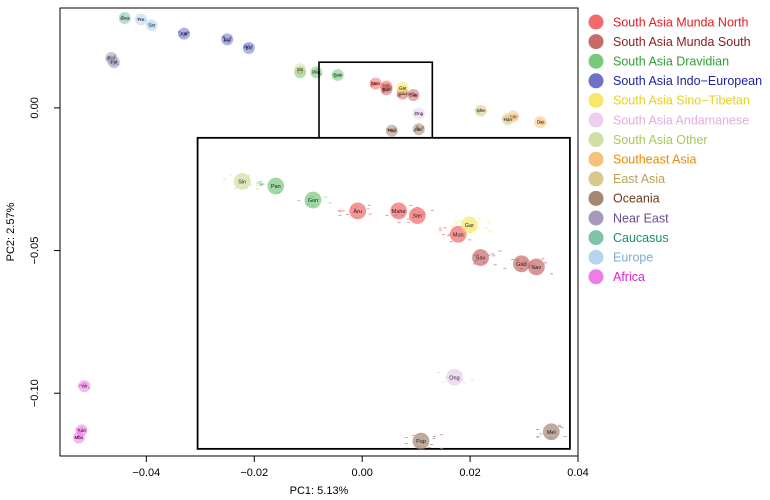 The height and width of the screenshot is (500, 770). What do you see at coordinates (399, 212) in the screenshot?
I see `inset-centroid-label: Mahe` at bounding box center [399, 212].